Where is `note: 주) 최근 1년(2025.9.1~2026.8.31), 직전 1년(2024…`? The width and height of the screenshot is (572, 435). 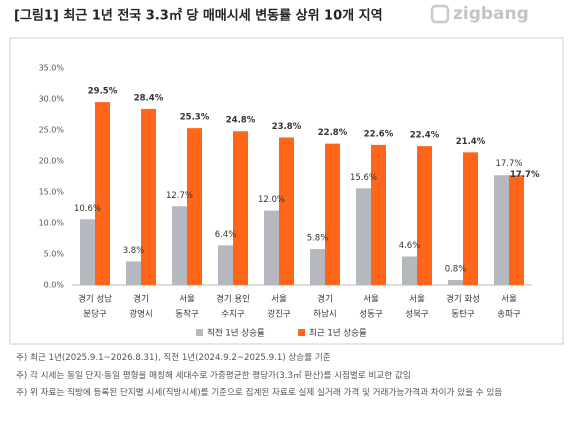 note: 주) 최근 1년(2025.9.1~2026.8.31), 직전 1년(2024… is located at coordinates (173, 358).